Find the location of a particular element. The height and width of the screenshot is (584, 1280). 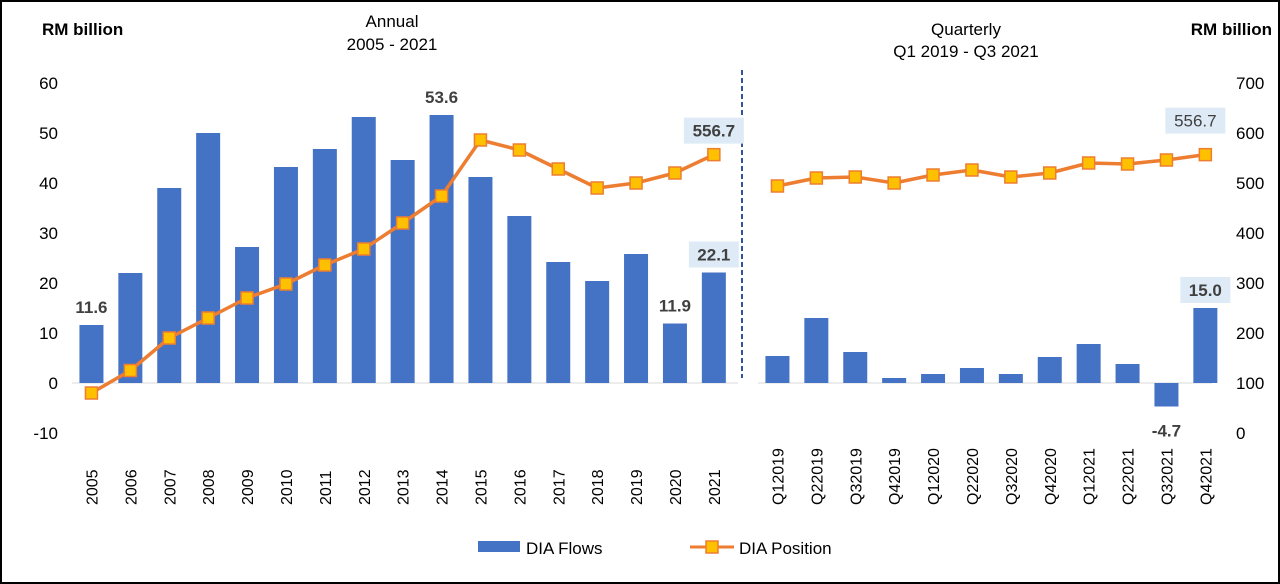

x-tick-label: 2007 is located at coordinates (170, 487).